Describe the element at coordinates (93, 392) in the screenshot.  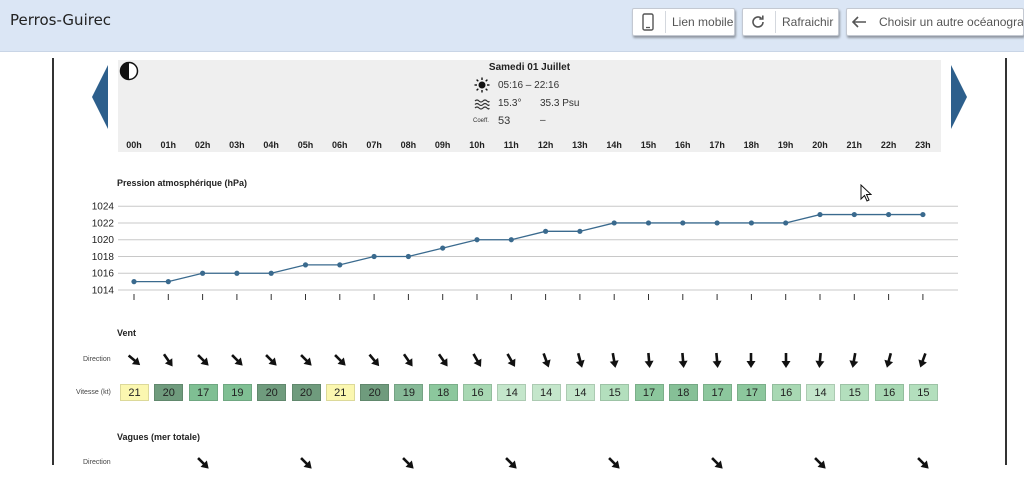
I see `wind-speed-label: Vitesse (kt)` at that location.